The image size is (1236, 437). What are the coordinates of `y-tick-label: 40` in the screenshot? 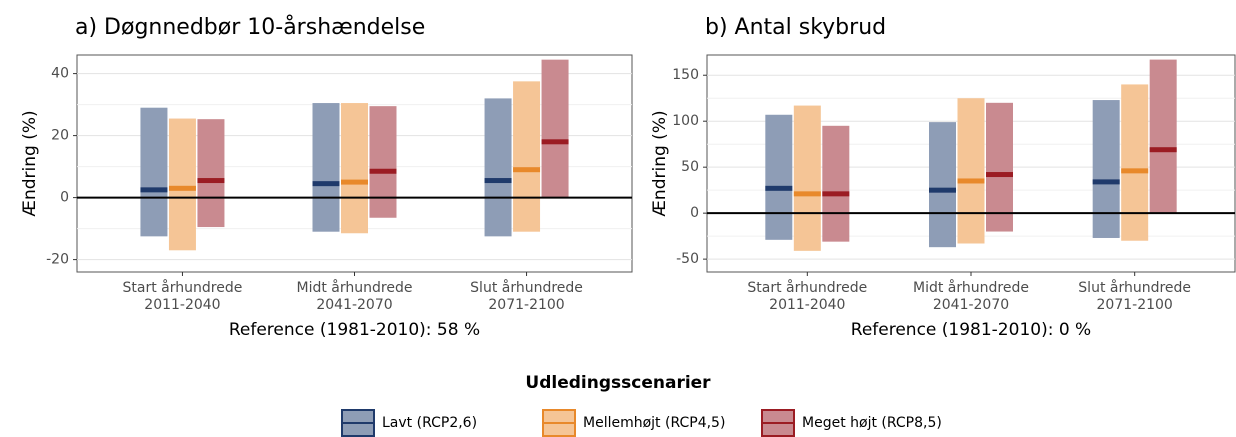 It's located at (60, 74).